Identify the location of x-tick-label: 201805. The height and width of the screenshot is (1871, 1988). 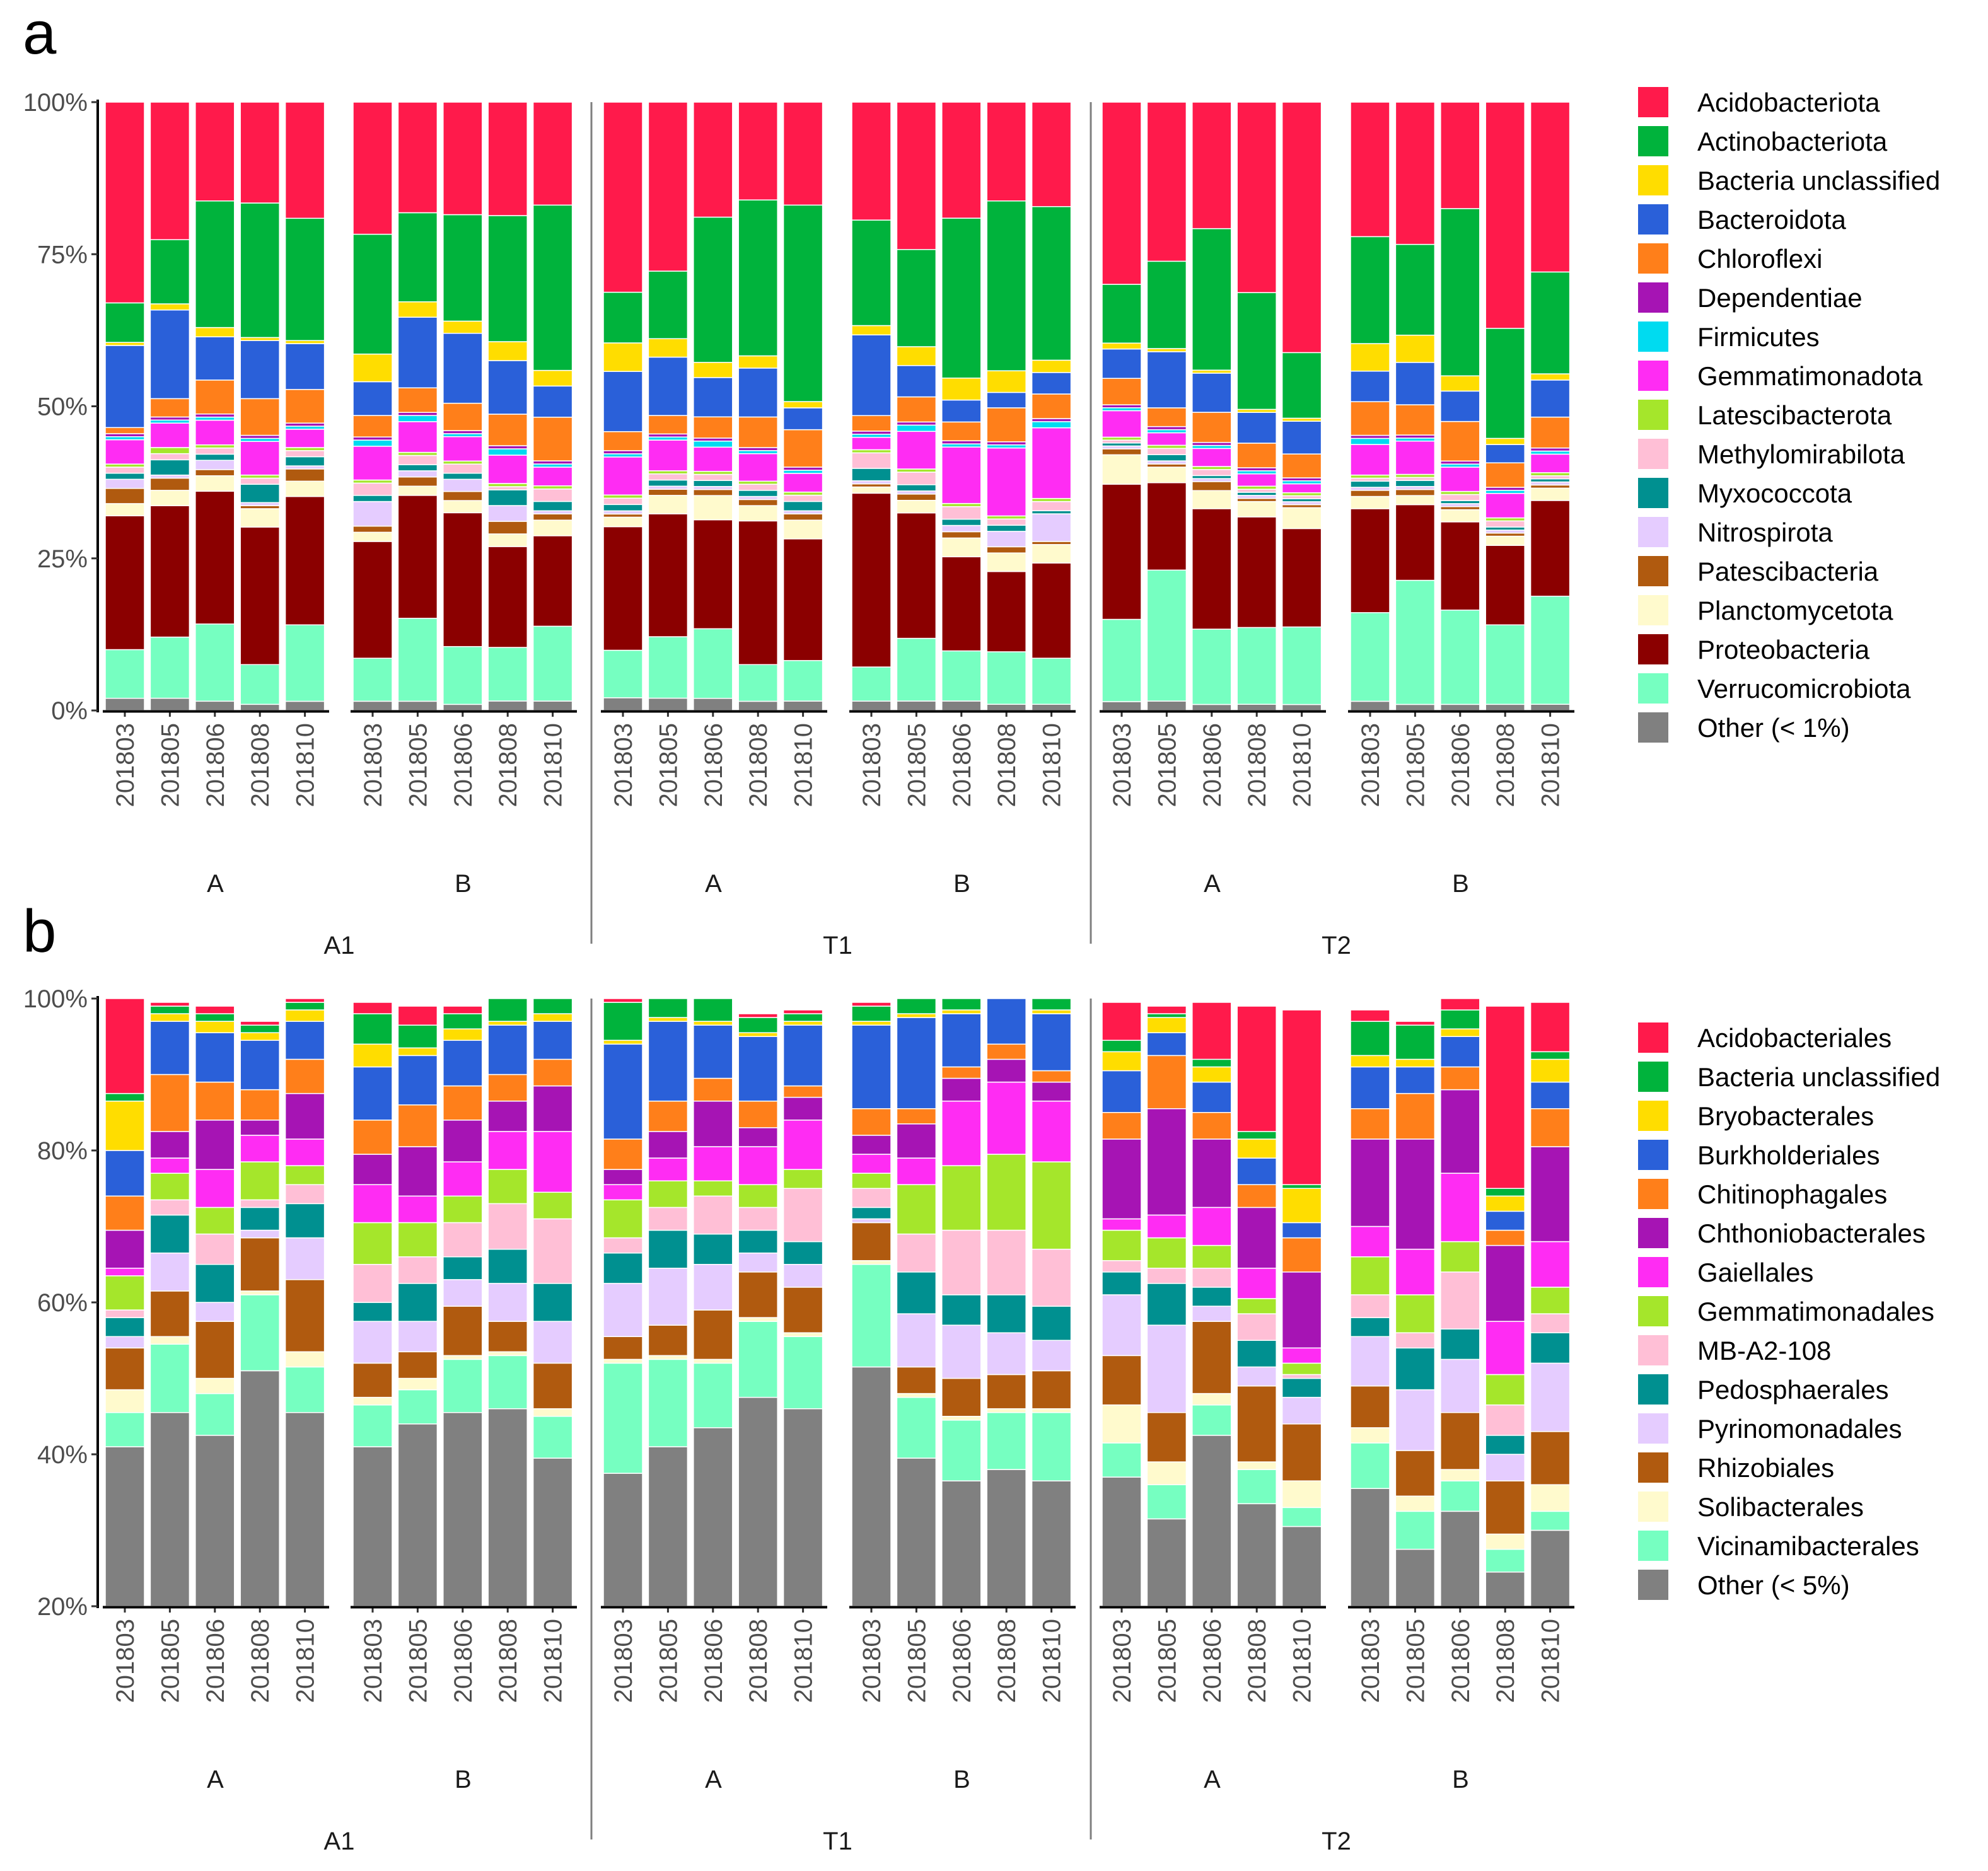
(1416, 1661).